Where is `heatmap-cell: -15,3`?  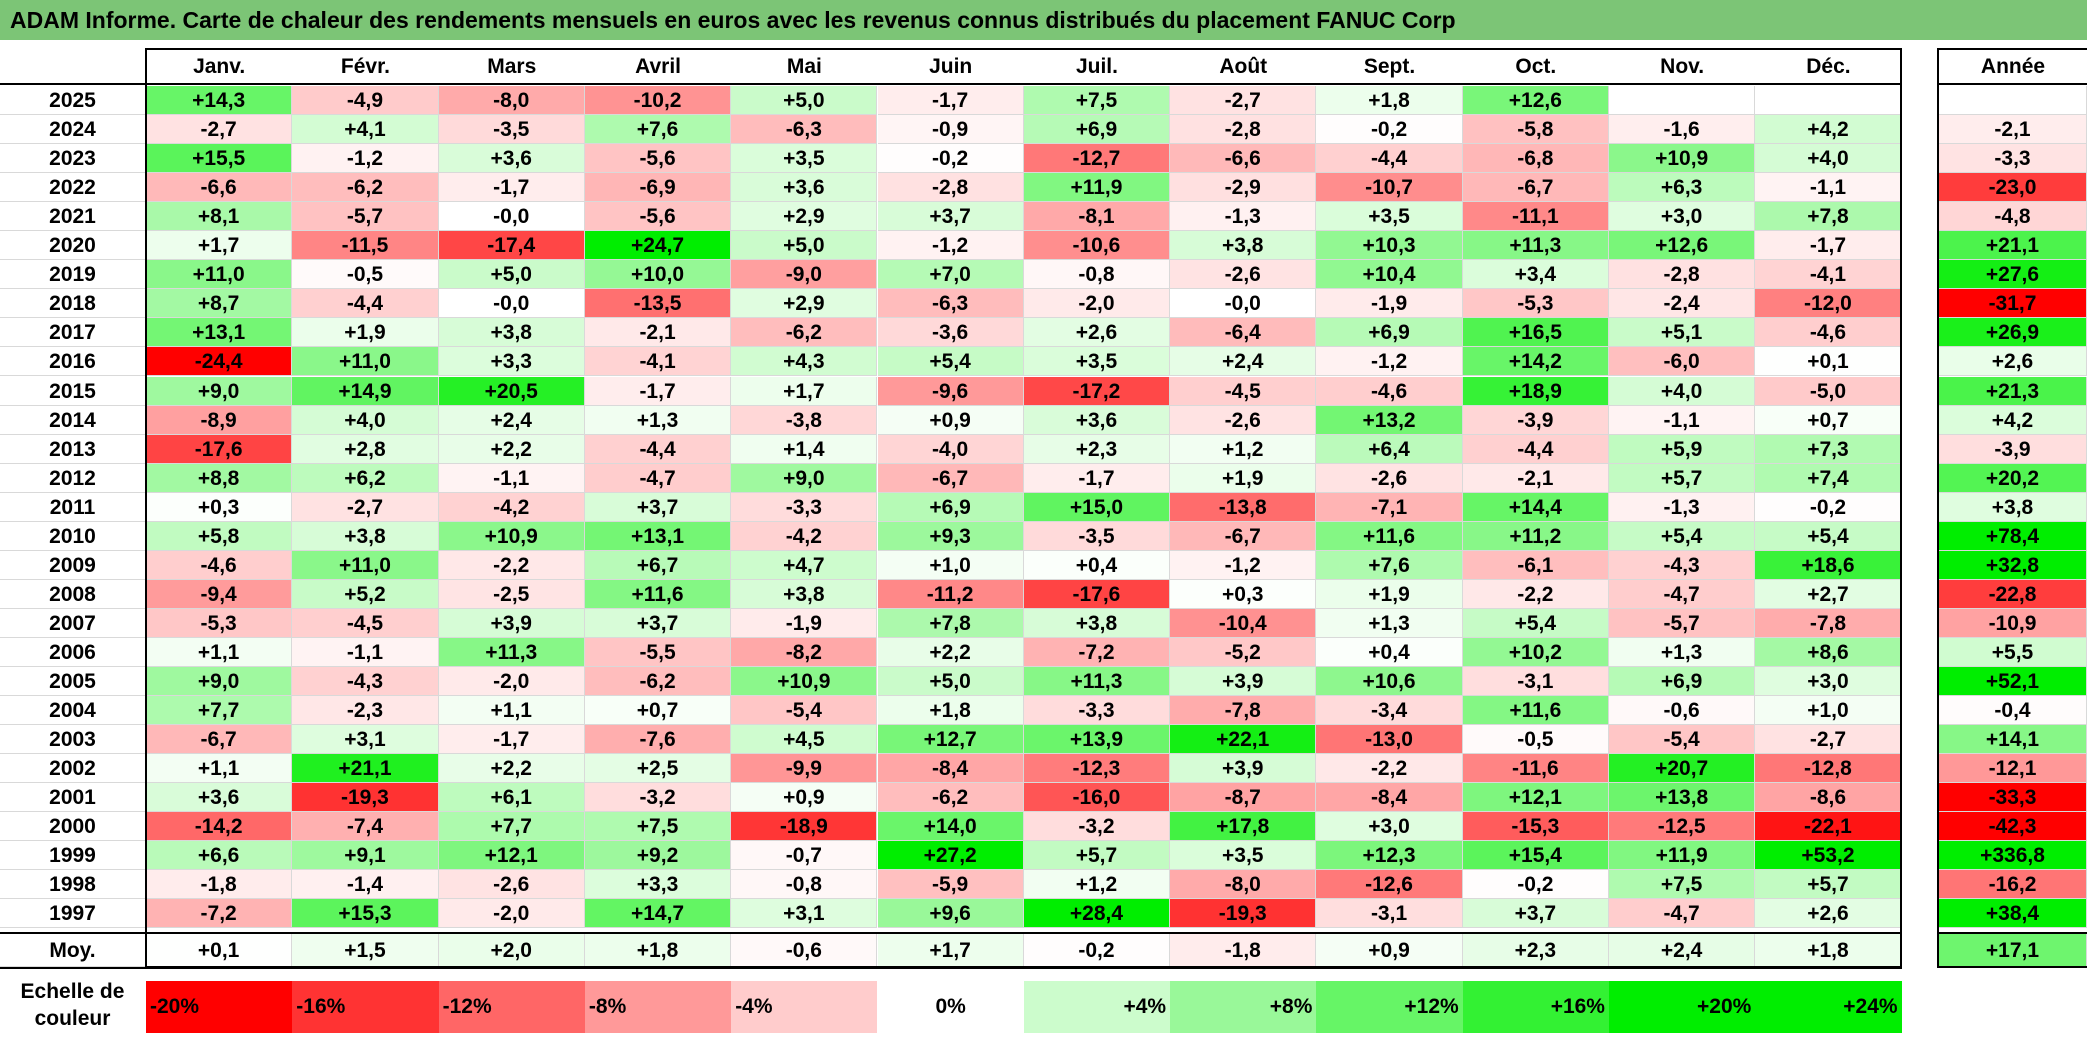
heatmap-cell: -15,3 is located at coordinates (1535, 827).